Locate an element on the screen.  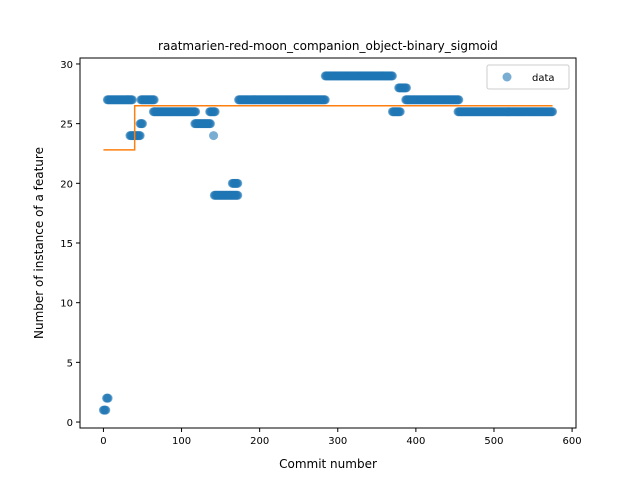
legend-label-data: data is located at coordinates (543, 78).